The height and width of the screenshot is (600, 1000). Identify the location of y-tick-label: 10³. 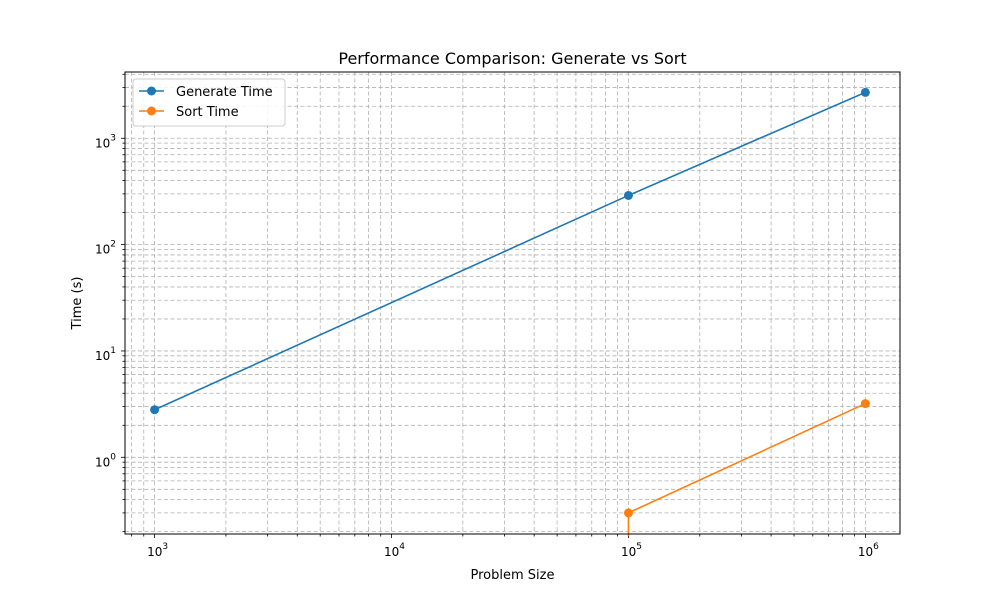
(105, 141).